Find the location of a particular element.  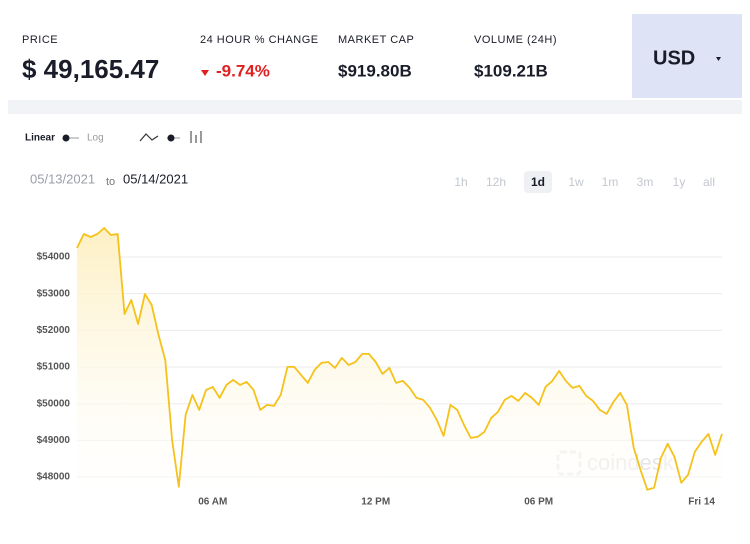

price-label: PRICE is located at coordinates (40, 40).